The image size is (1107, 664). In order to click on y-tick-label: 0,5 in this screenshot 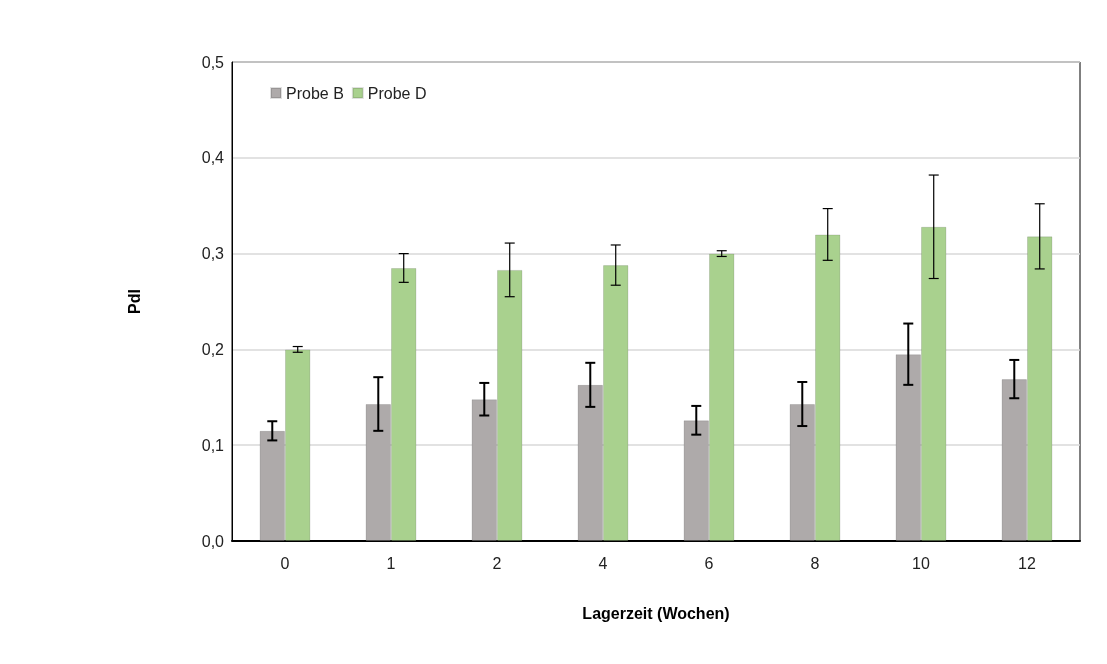, I will do `click(213, 62)`.